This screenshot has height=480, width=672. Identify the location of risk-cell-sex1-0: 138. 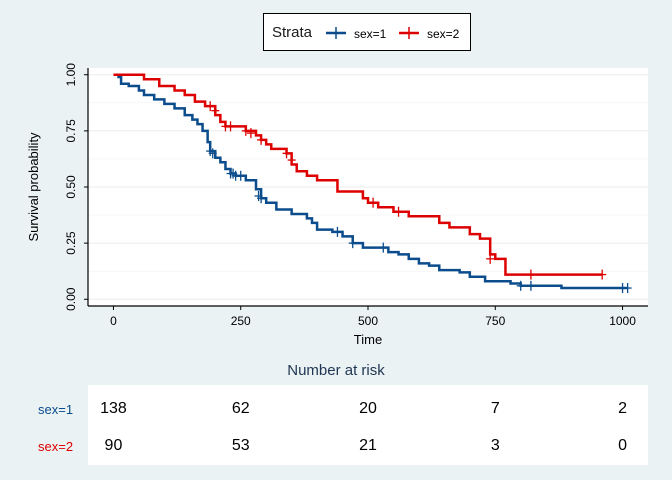
(113, 408).